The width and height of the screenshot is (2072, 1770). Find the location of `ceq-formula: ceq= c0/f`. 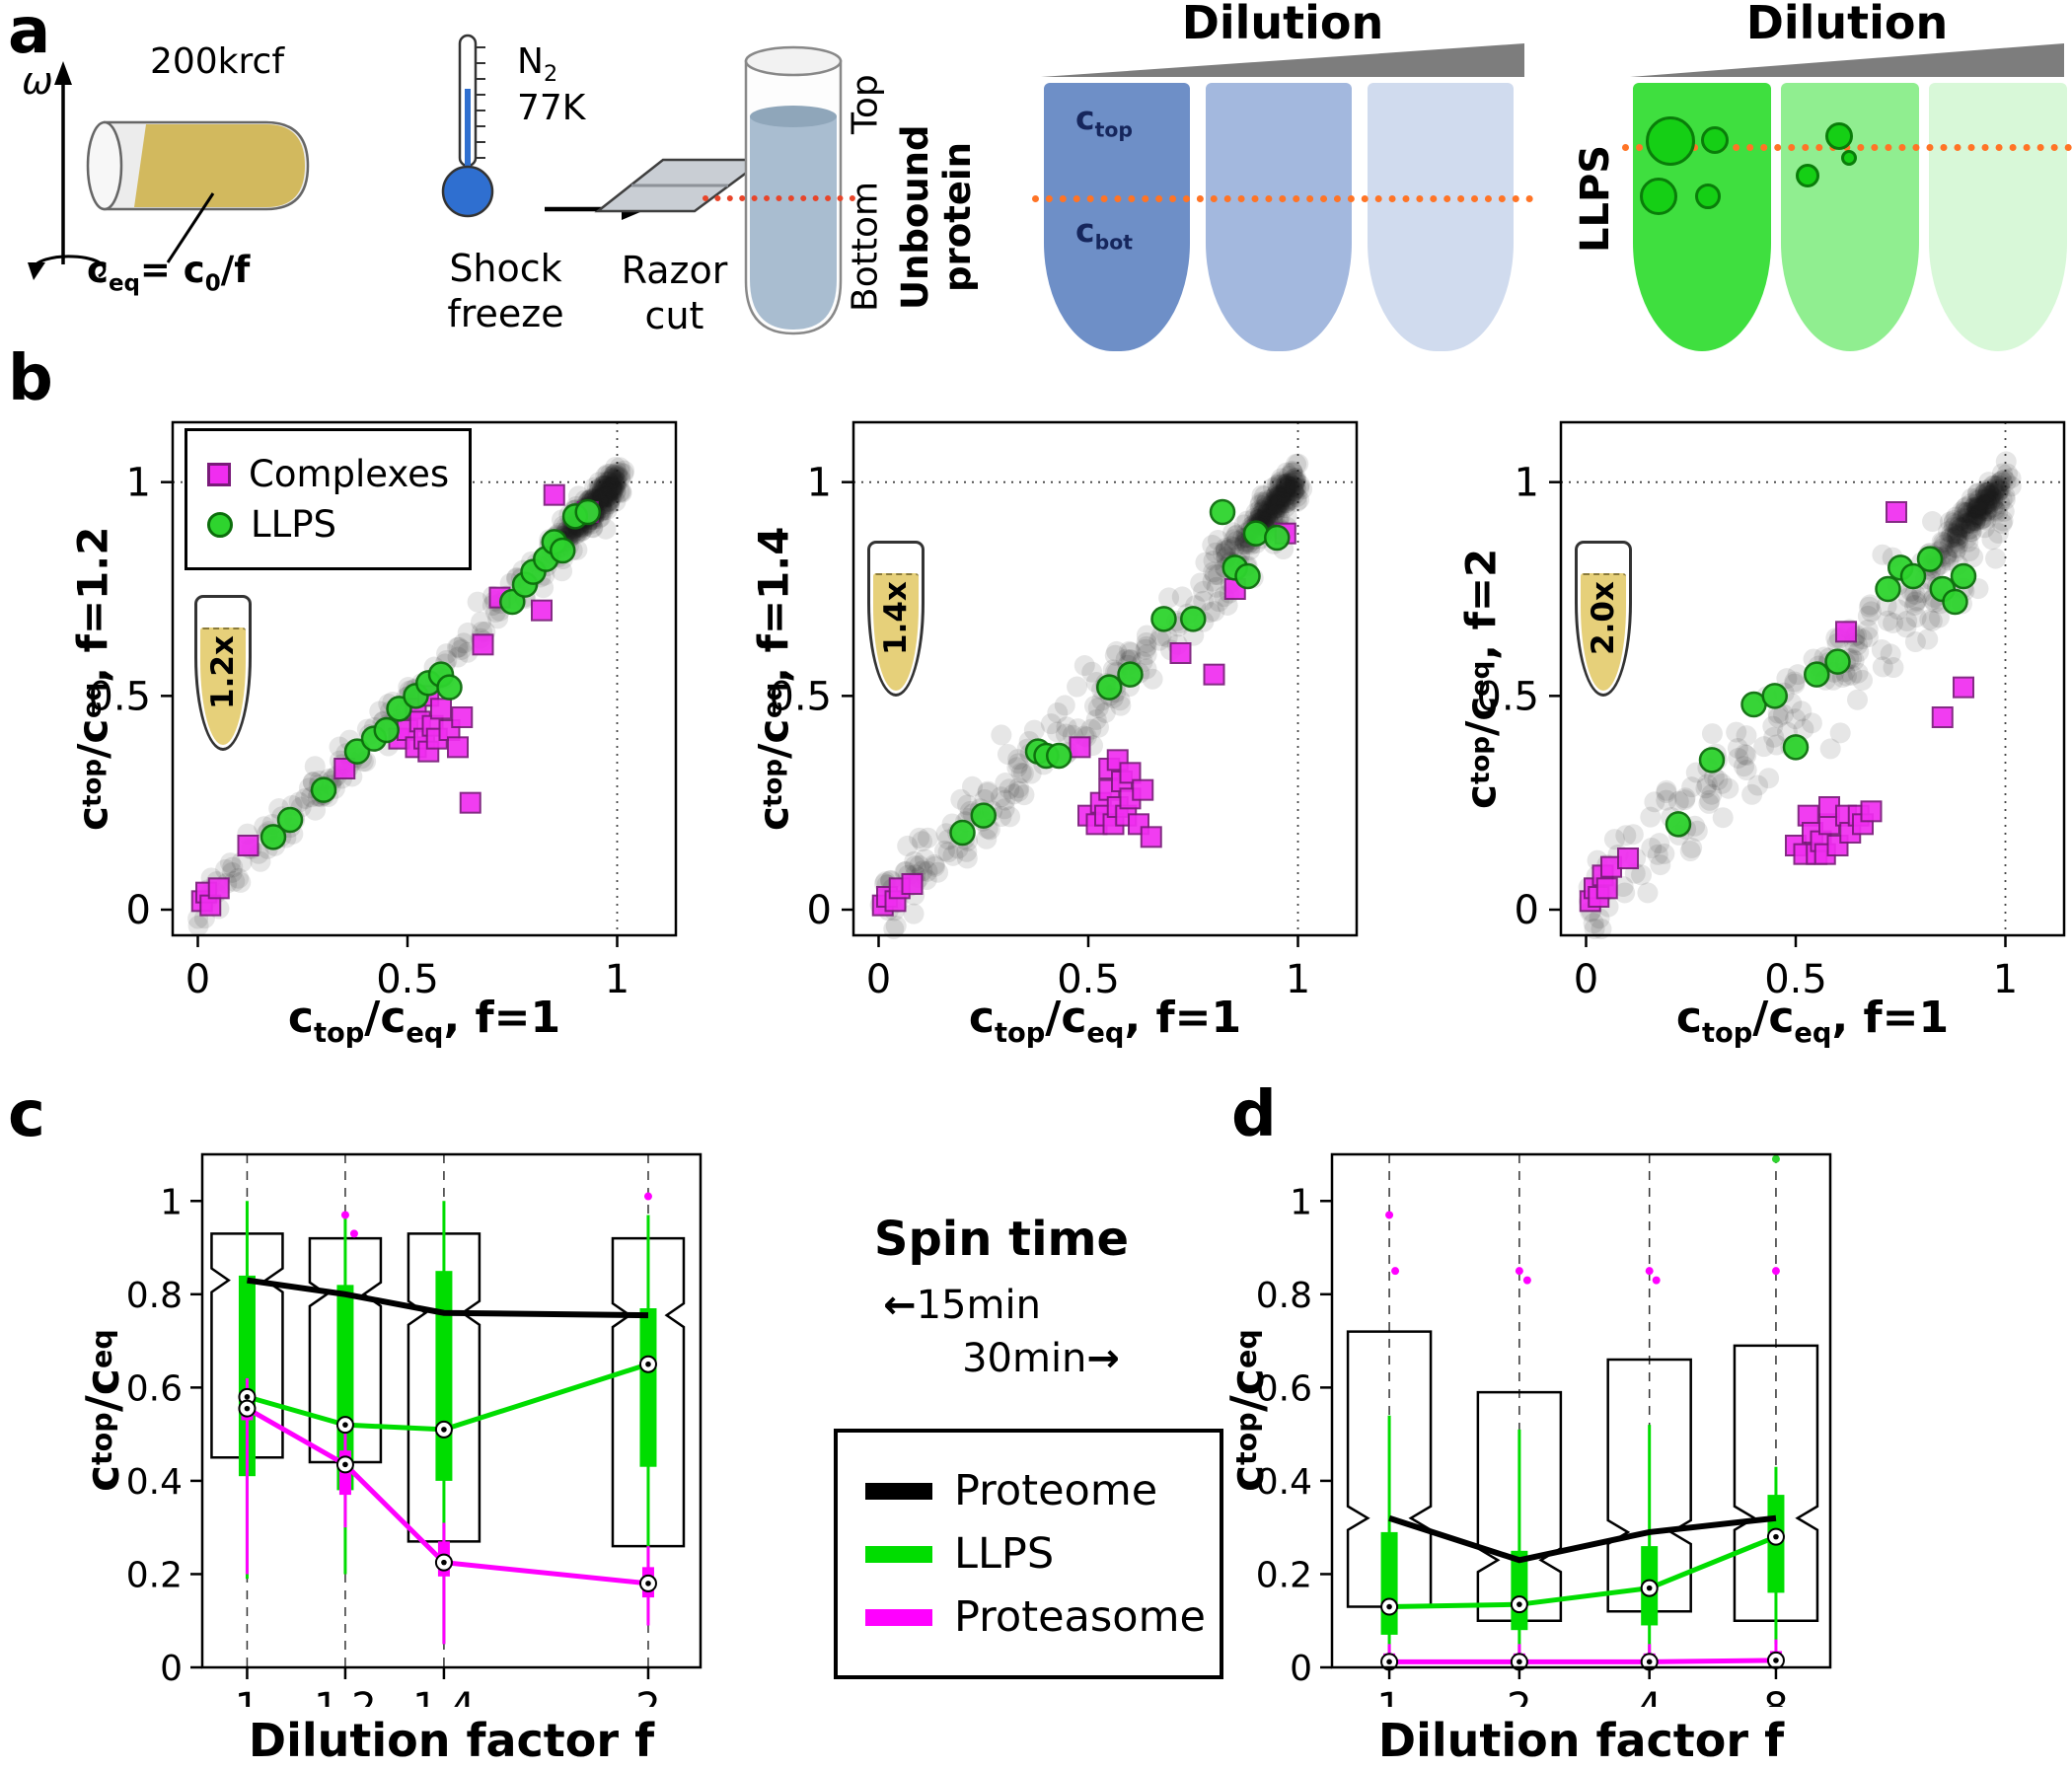

ceq-formula: ceq= c0/f is located at coordinates (169, 273).